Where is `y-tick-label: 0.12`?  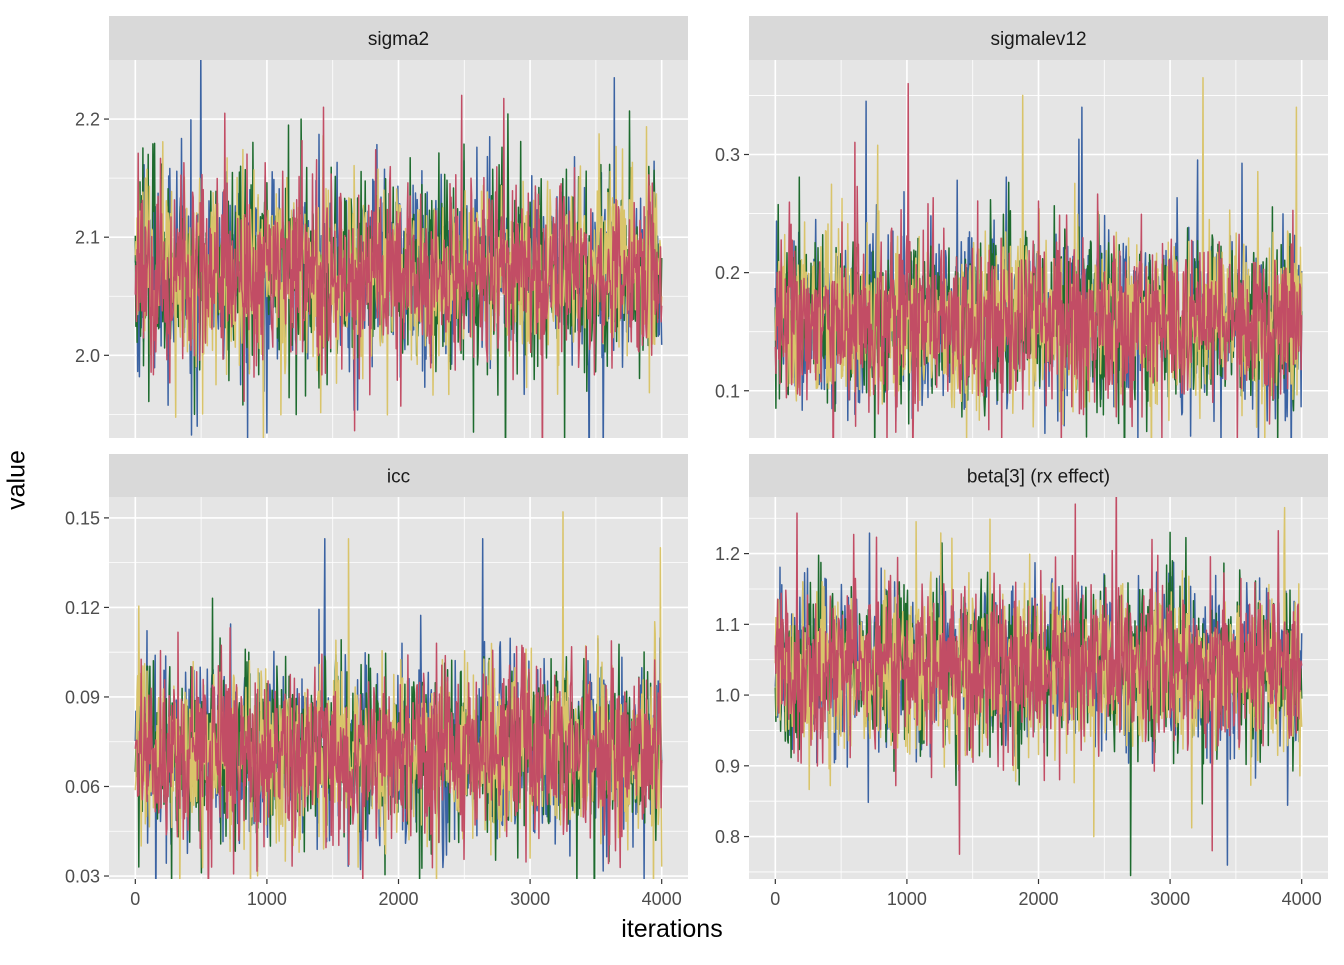
y-tick-label: 0.12 is located at coordinates (82, 608).